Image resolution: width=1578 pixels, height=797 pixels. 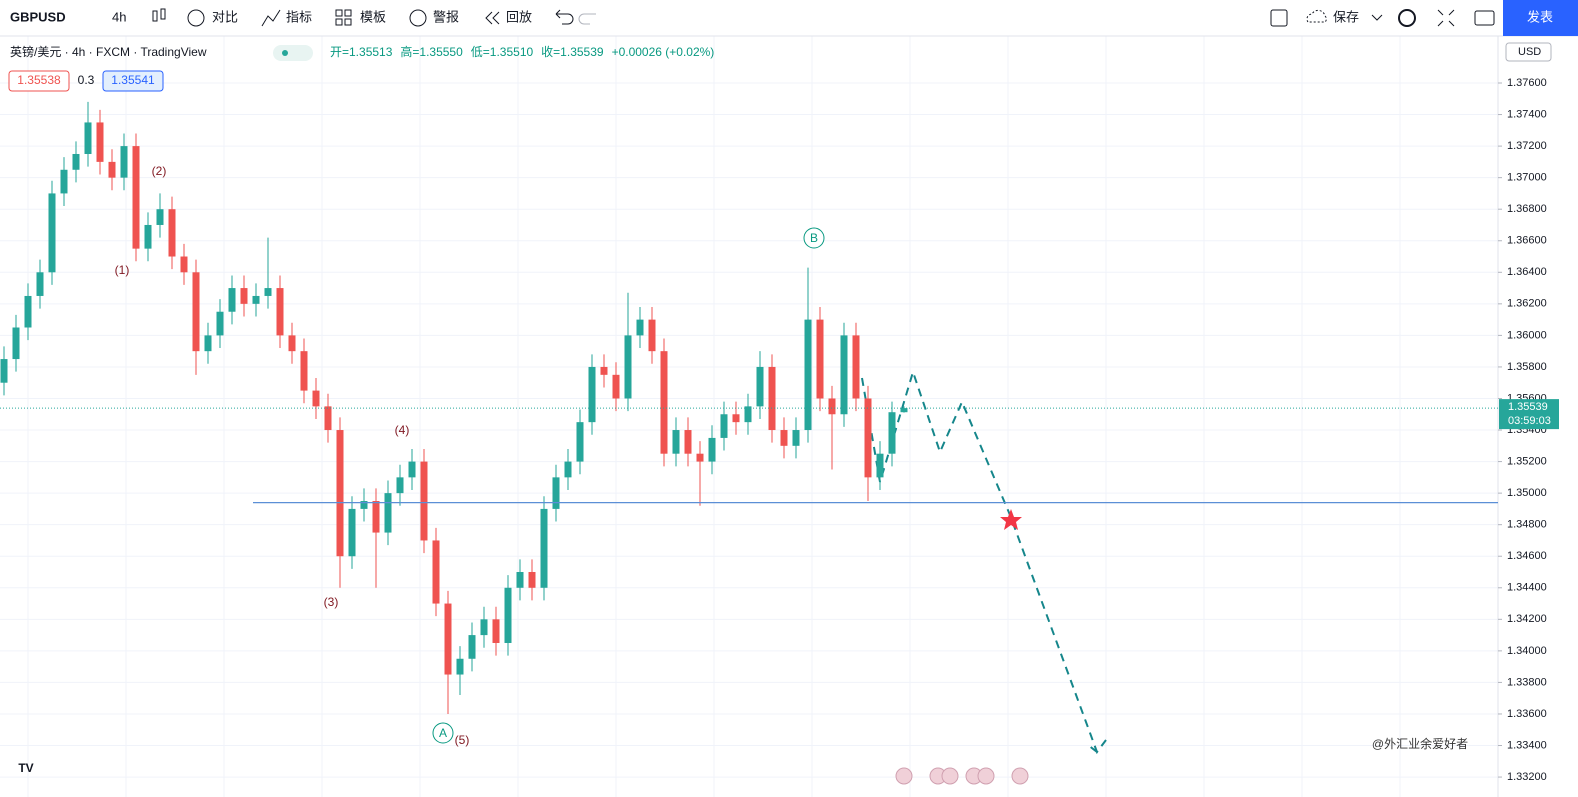 What do you see at coordinates (122, 270) in the screenshot?
I see `wave-label: (1)` at bounding box center [122, 270].